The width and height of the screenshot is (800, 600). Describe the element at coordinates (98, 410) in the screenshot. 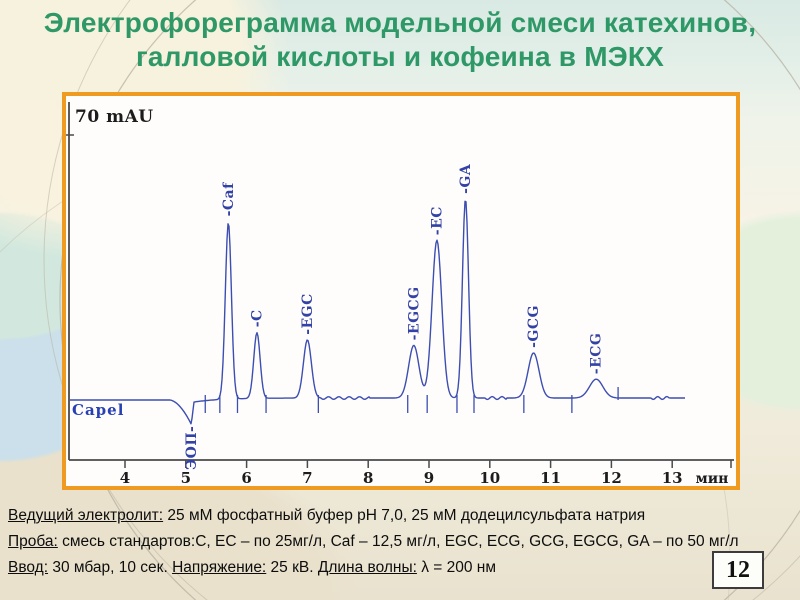

I see `svg-text: Capel` at that location.